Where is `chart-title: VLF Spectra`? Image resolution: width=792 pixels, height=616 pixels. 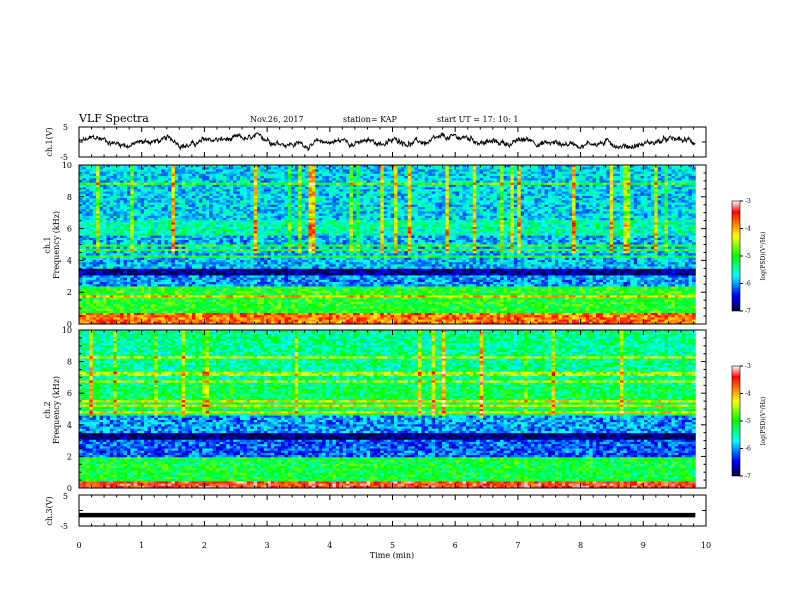
chart-title: VLF Spectra is located at coordinates (113, 118).